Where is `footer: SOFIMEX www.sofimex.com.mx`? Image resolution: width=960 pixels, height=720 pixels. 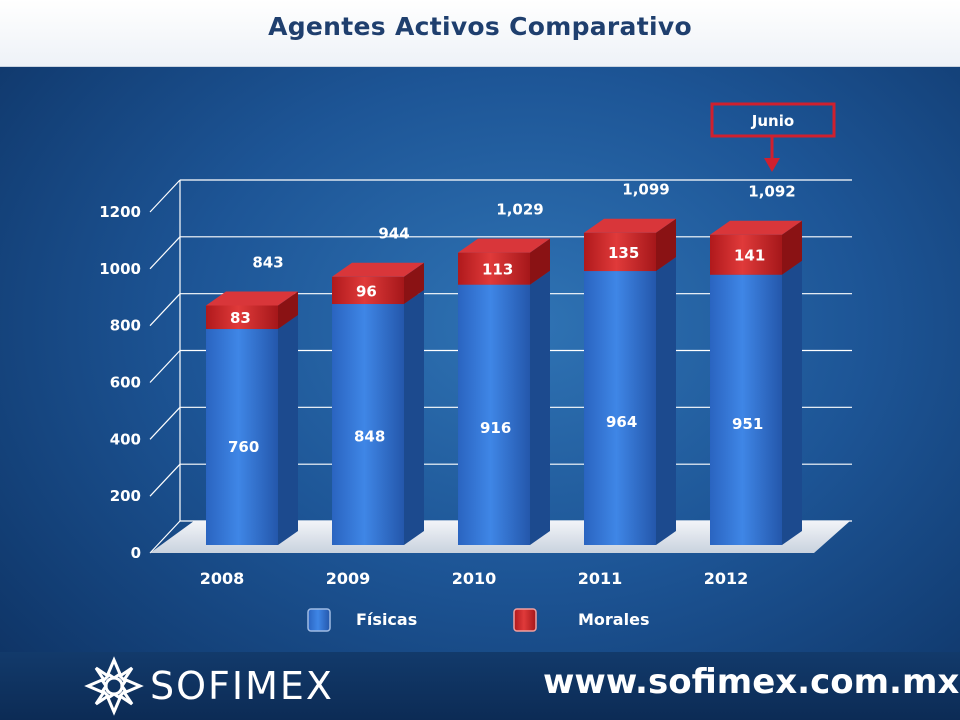 footer: SOFIMEX www.sofimex.com.mx is located at coordinates (480, 686).